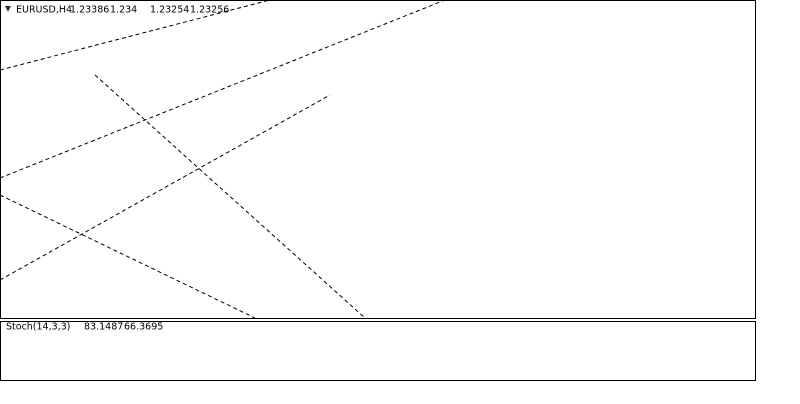 The width and height of the screenshot is (800, 404). Describe the element at coordinates (143, 327) in the screenshot. I see `indicator-signal: 66.3695` at that location.